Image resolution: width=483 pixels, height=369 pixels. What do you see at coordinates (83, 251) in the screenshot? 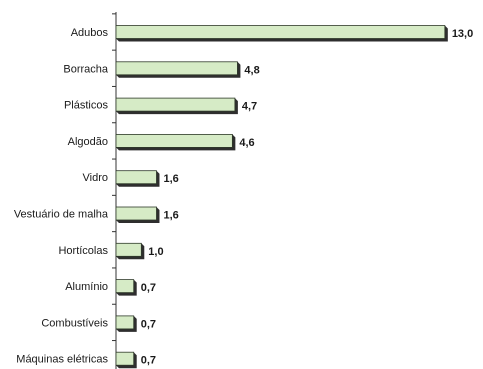
I see `category-label-6: Hortícolas` at bounding box center [83, 251].